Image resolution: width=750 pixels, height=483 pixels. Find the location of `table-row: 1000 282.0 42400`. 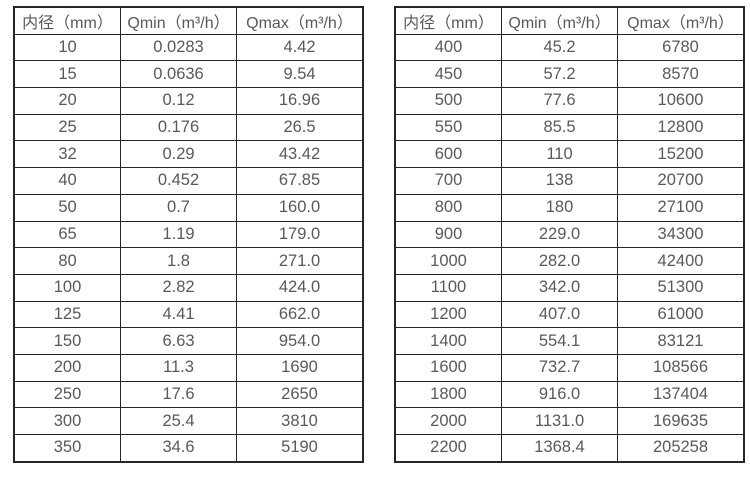

table-row: 1000 282.0 42400 is located at coordinates (569, 261).